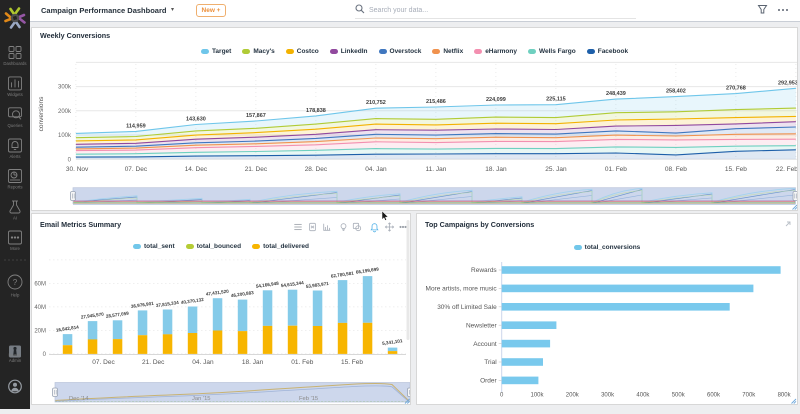 This screenshot has height=414, width=800. Describe the element at coordinates (316, 169) in the screenshot. I see `svg-text: 28. Dec` at that location.